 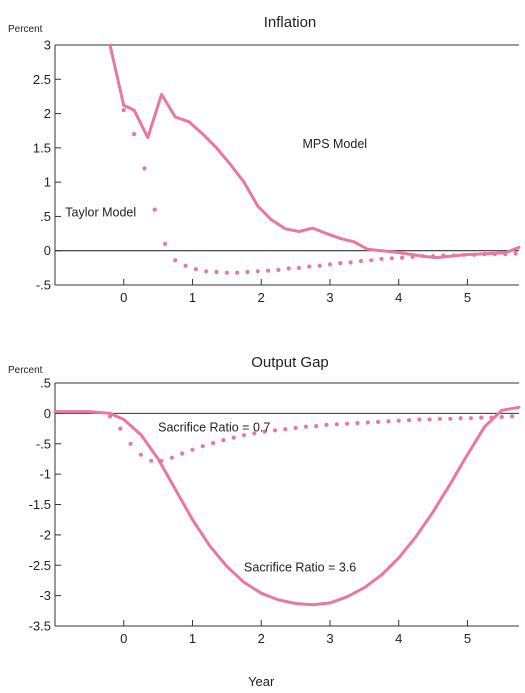 What do you see at coordinates (334, 144) in the screenshot?
I see `annotation-label: MPS Model` at bounding box center [334, 144].